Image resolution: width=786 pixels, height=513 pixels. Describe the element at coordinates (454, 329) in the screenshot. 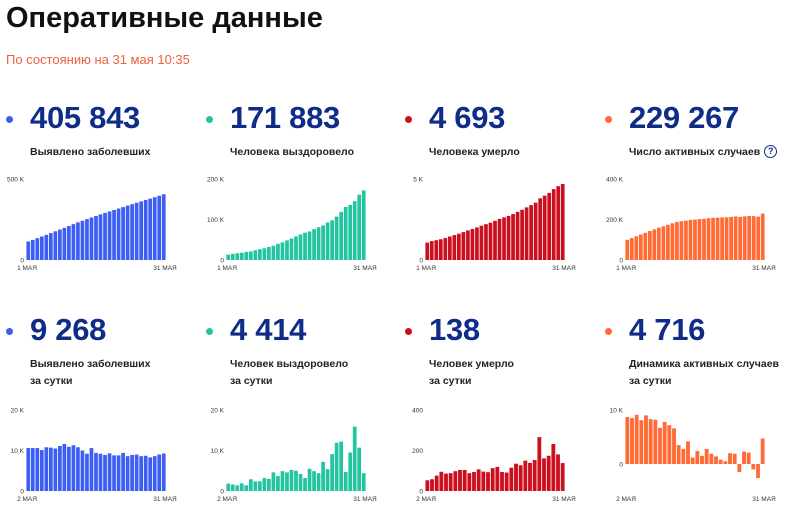

I see `stat-value: 138` at that location.